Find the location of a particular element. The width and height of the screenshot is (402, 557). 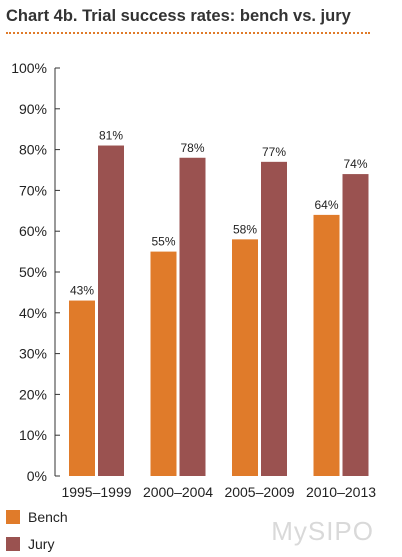

data-label-bench: 64% is located at coordinates (326, 205).